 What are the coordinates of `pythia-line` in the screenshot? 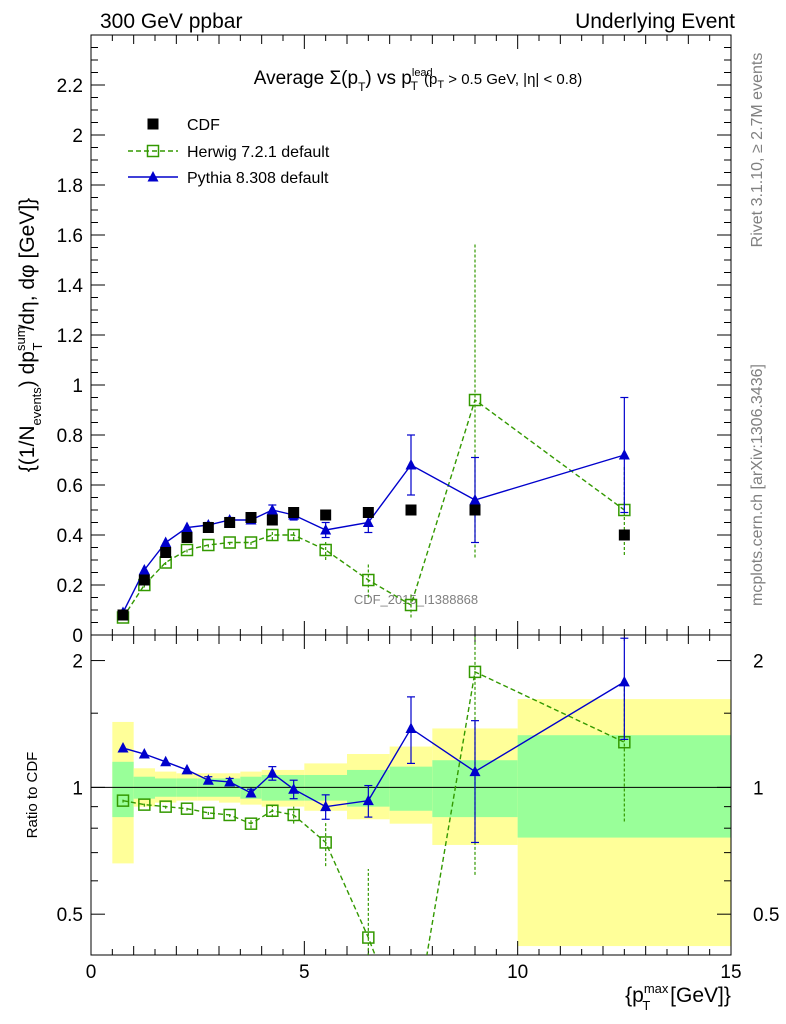 It's located at (373, 533).